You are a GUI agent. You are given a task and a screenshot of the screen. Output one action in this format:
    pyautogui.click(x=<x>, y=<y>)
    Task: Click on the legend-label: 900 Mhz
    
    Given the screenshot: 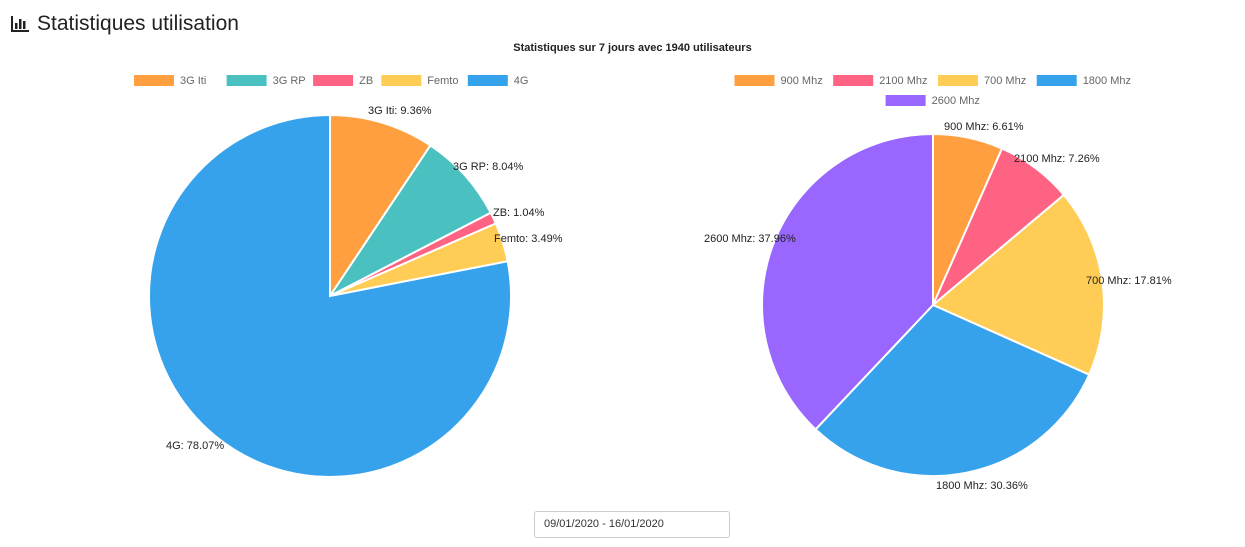 What is the action you would take?
    pyautogui.click(x=802, y=81)
    